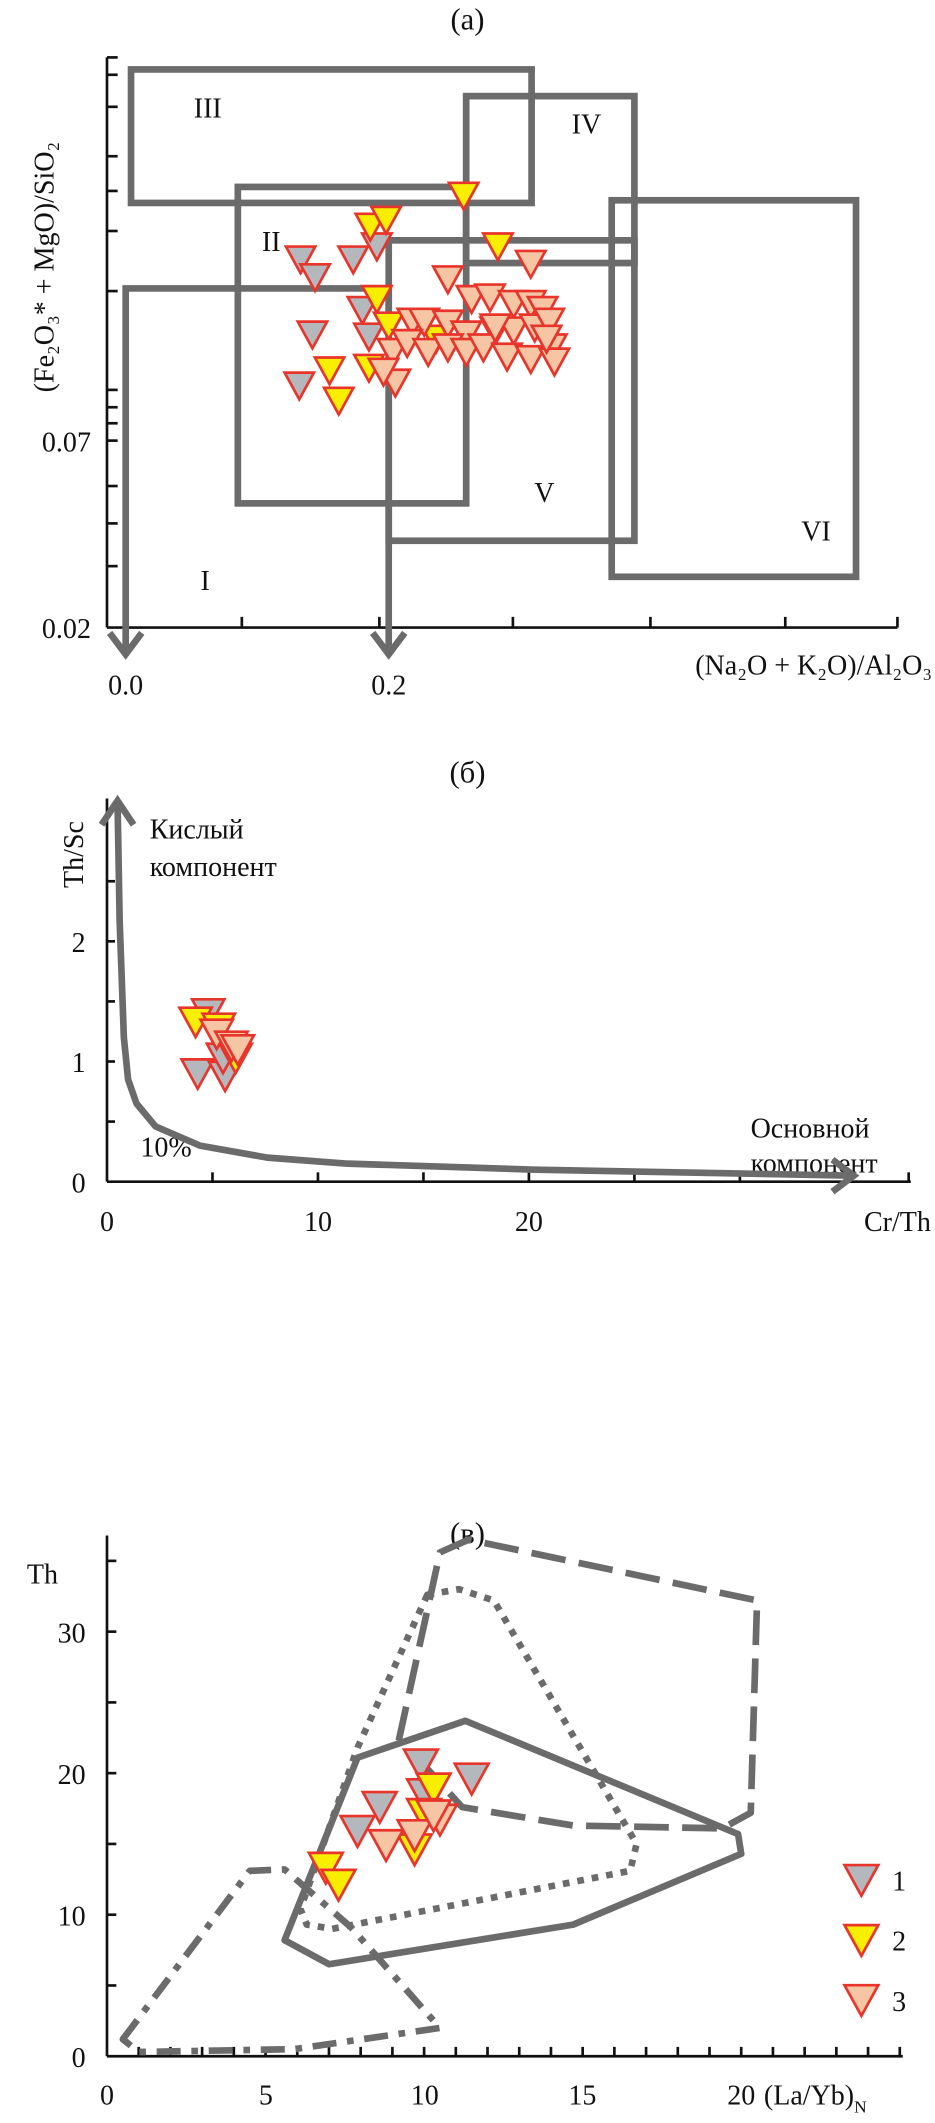 This screenshot has height=2123, width=935. What do you see at coordinates (897, 1222) in the screenshot?
I see `panel-b-x-label: Cr/Th` at bounding box center [897, 1222].